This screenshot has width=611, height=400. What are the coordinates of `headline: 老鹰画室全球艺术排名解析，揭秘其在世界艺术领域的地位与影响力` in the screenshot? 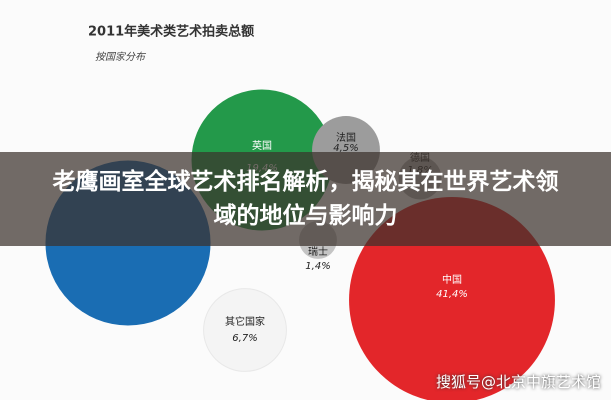 It's located at (305, 199).